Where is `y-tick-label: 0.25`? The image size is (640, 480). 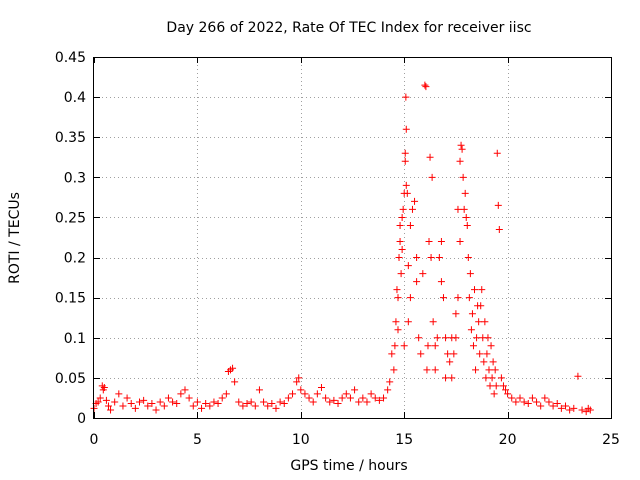
y-tick-label: 0.25 is located at coordinates (70, 218).